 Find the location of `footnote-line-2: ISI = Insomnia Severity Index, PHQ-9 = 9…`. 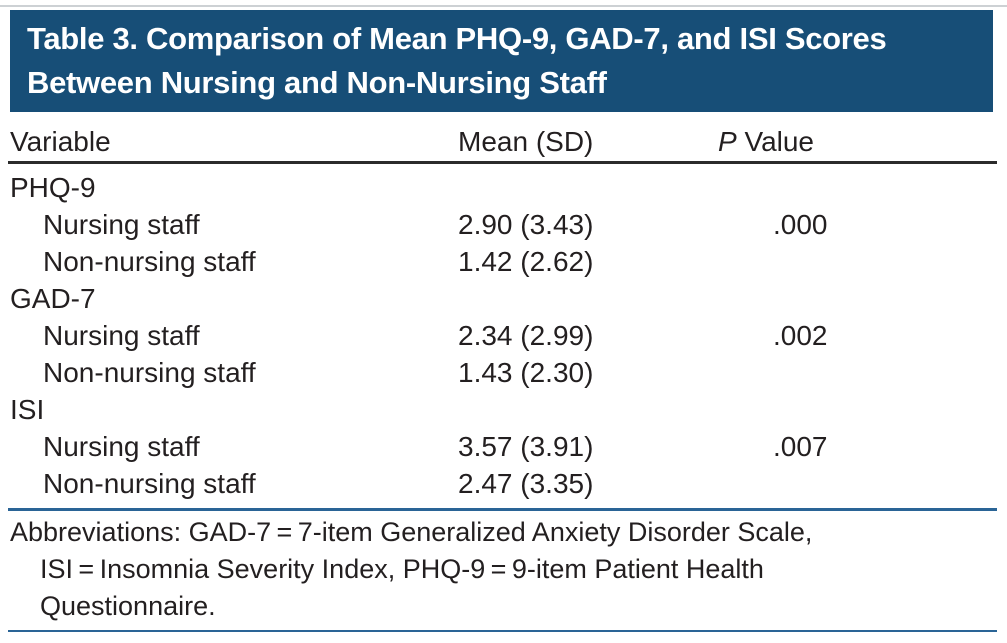

footnote-line-2: ISI = Insomnia Severity Index, PHQ-9 = 9… is located at coordinates (402, 569).